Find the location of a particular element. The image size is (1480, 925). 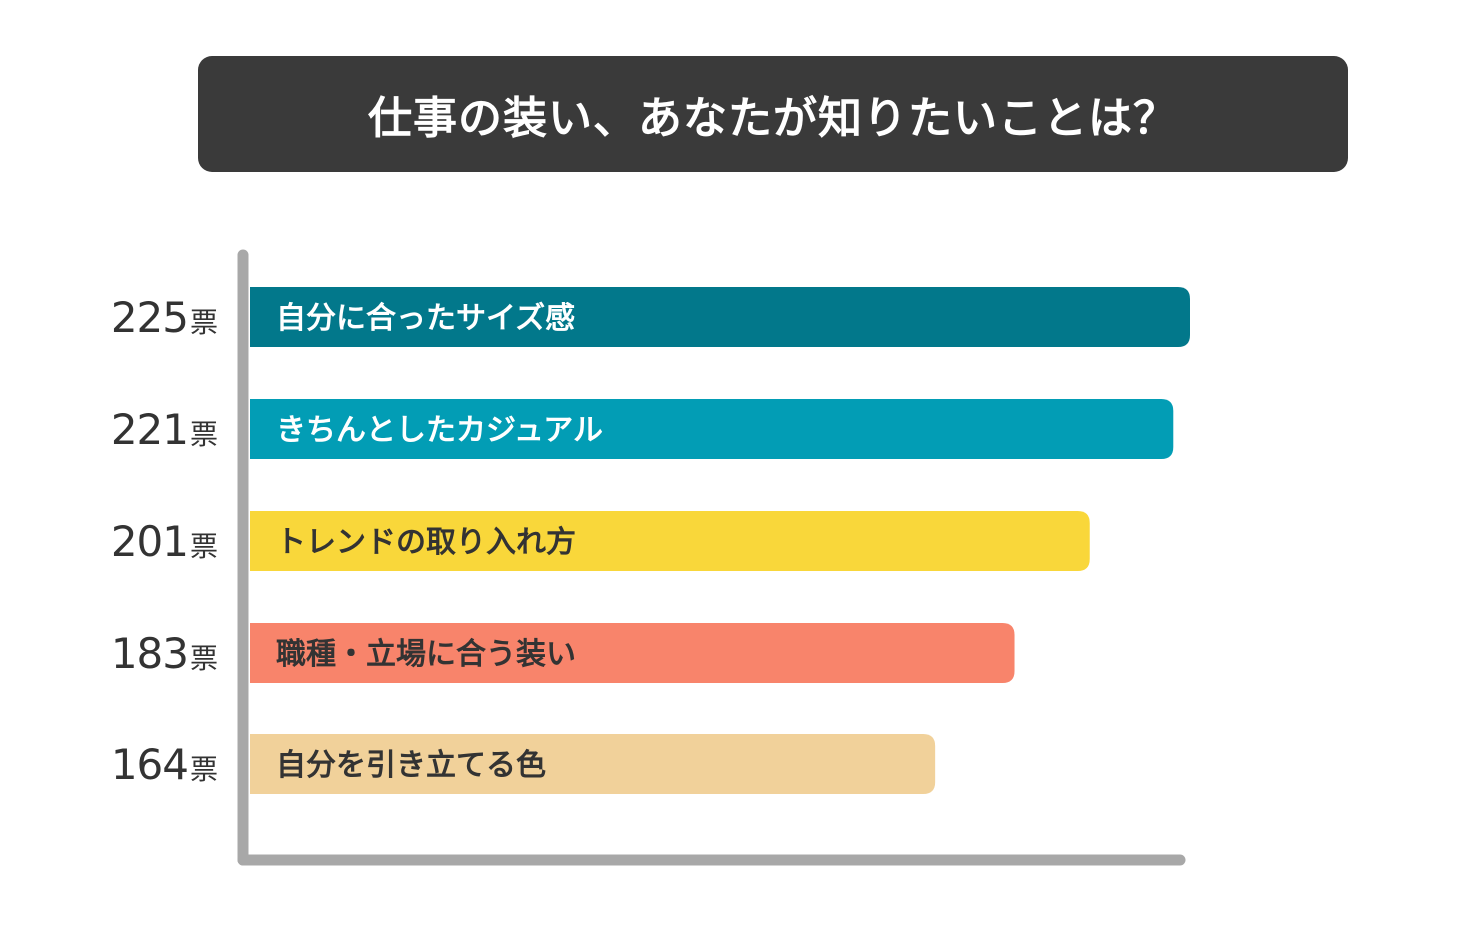

bar-label-4: 職種・立場に合う装い is located at coordinates (426, 654).